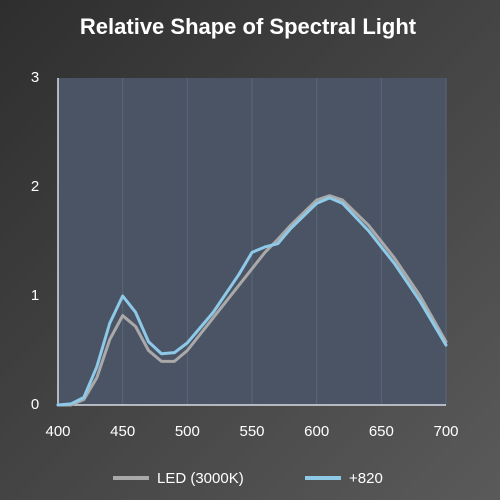 The image size is (500, 500). What do you see at coordinates (381, 431) in the screenshot?
I see `x-tick-label: 650` at bounding box center [381, 431].